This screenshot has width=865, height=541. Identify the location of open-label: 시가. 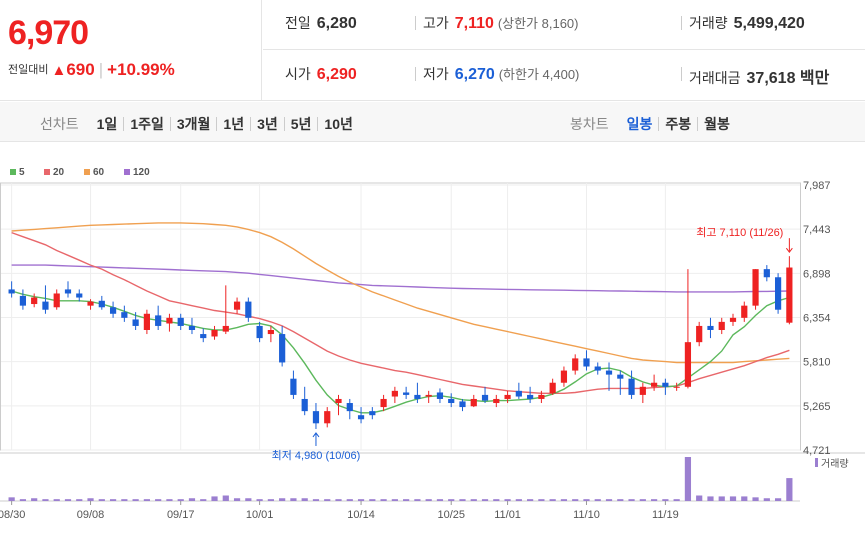
(298, 74).